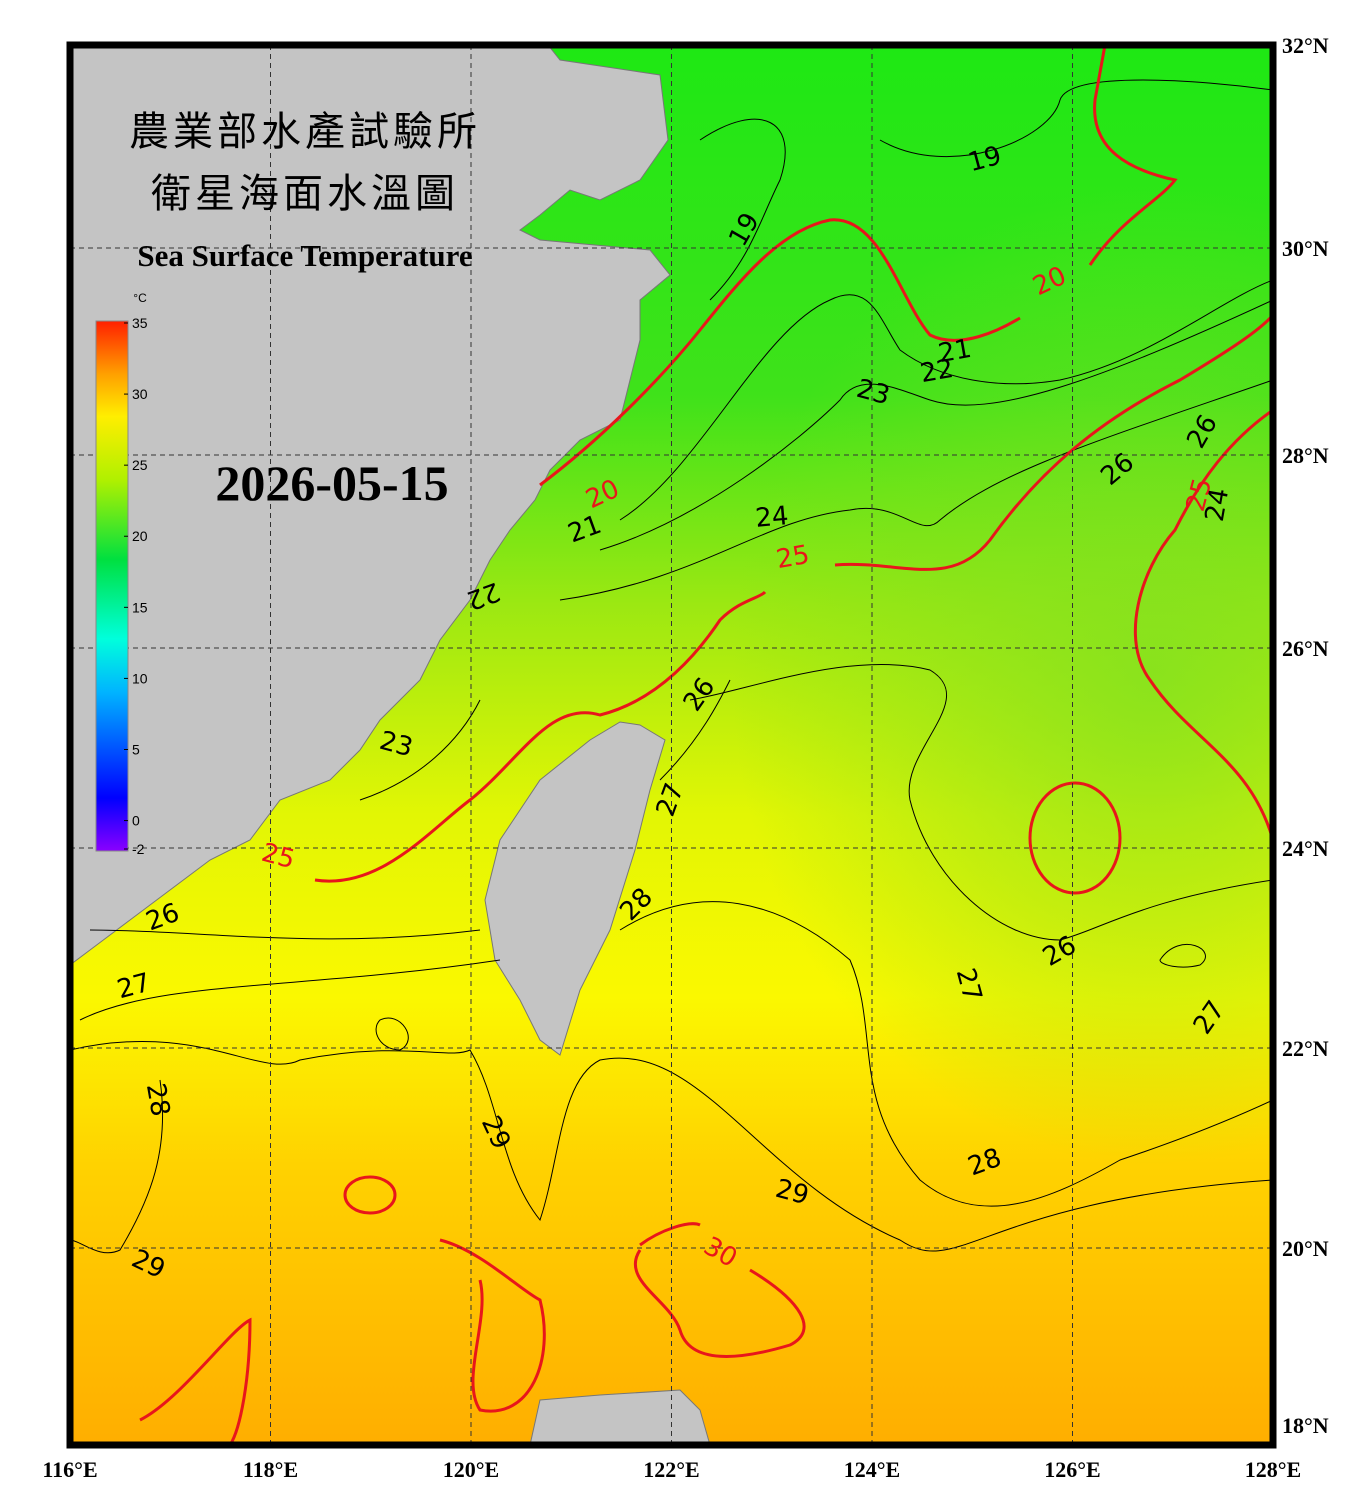  I want to click on title-en: Sea Surface Temperature, so click(304, 255).